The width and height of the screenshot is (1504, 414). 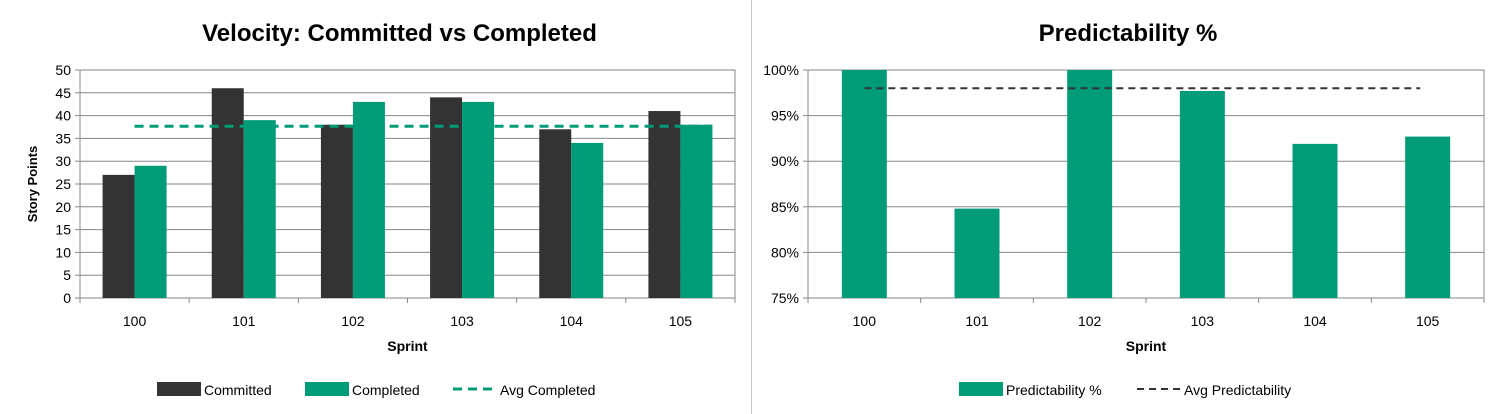 I want to click on y-tick-label: 15, so click(x=63, y=230).